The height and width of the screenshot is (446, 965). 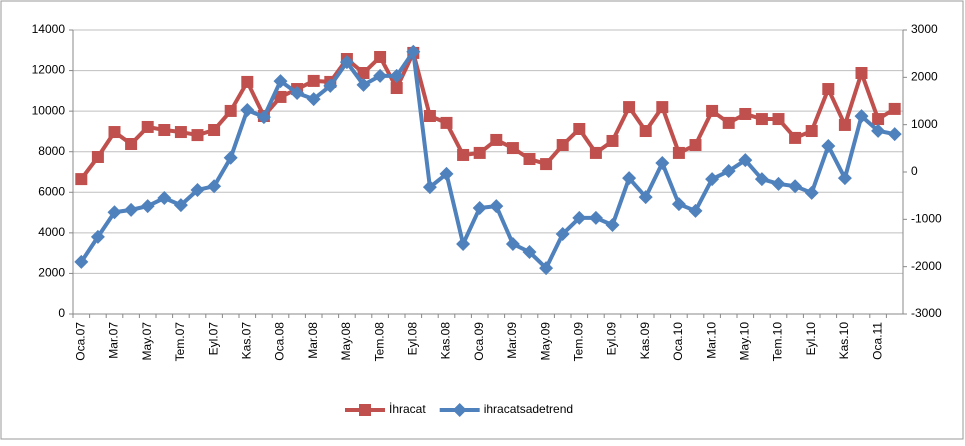 What do you see at coordinates (778, 342) in the screenshot?
I see `x-tick-label: Tem.10` at bounding box center [778, 342].